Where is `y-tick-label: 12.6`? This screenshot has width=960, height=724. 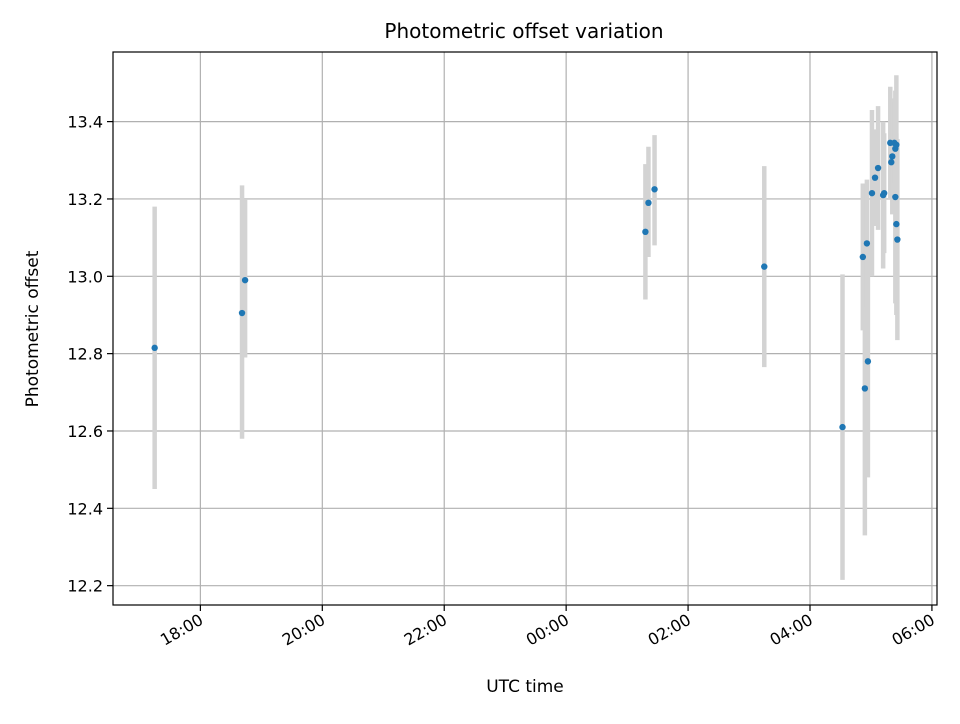
y-tick-label: 12.6 is located at coordinates (85, 431).